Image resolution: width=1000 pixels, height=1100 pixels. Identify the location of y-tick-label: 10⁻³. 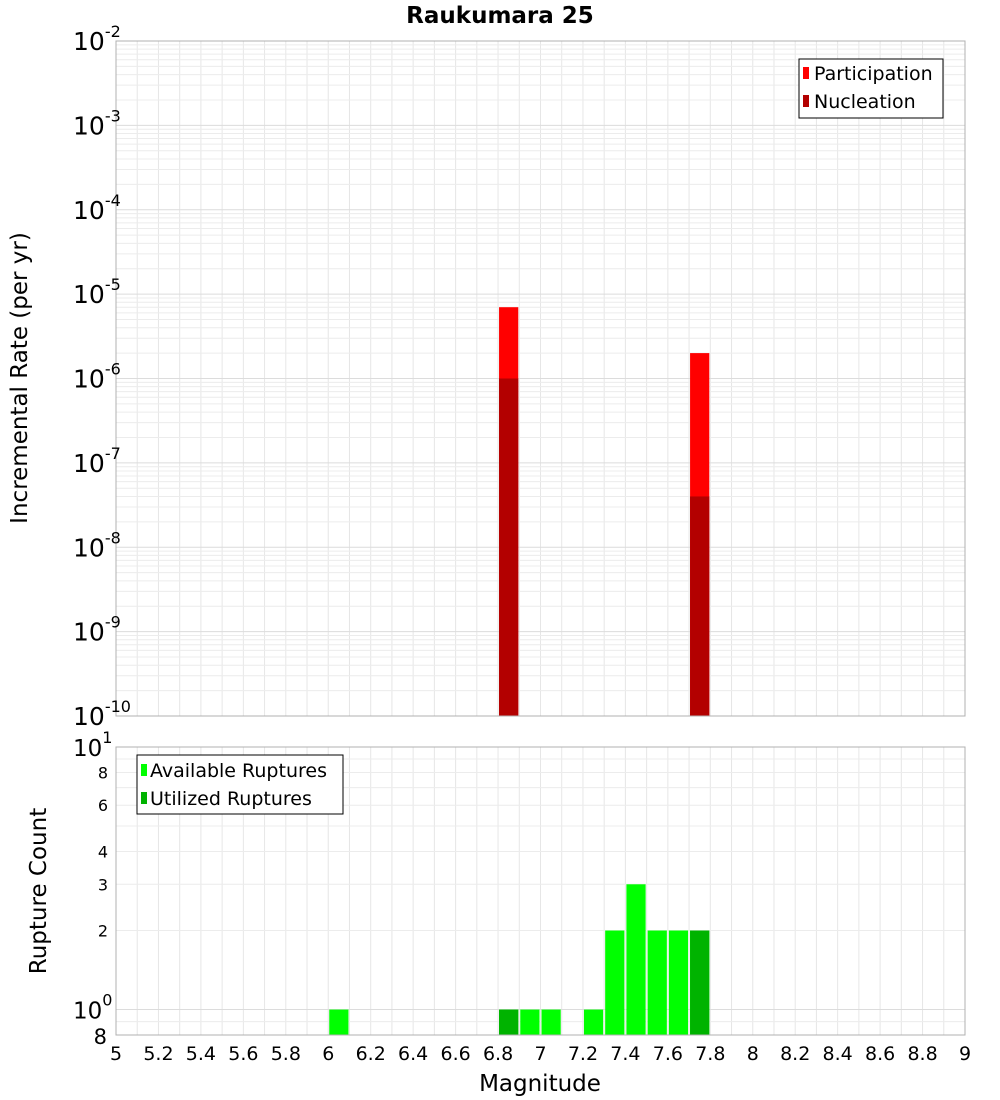
(97, 123).